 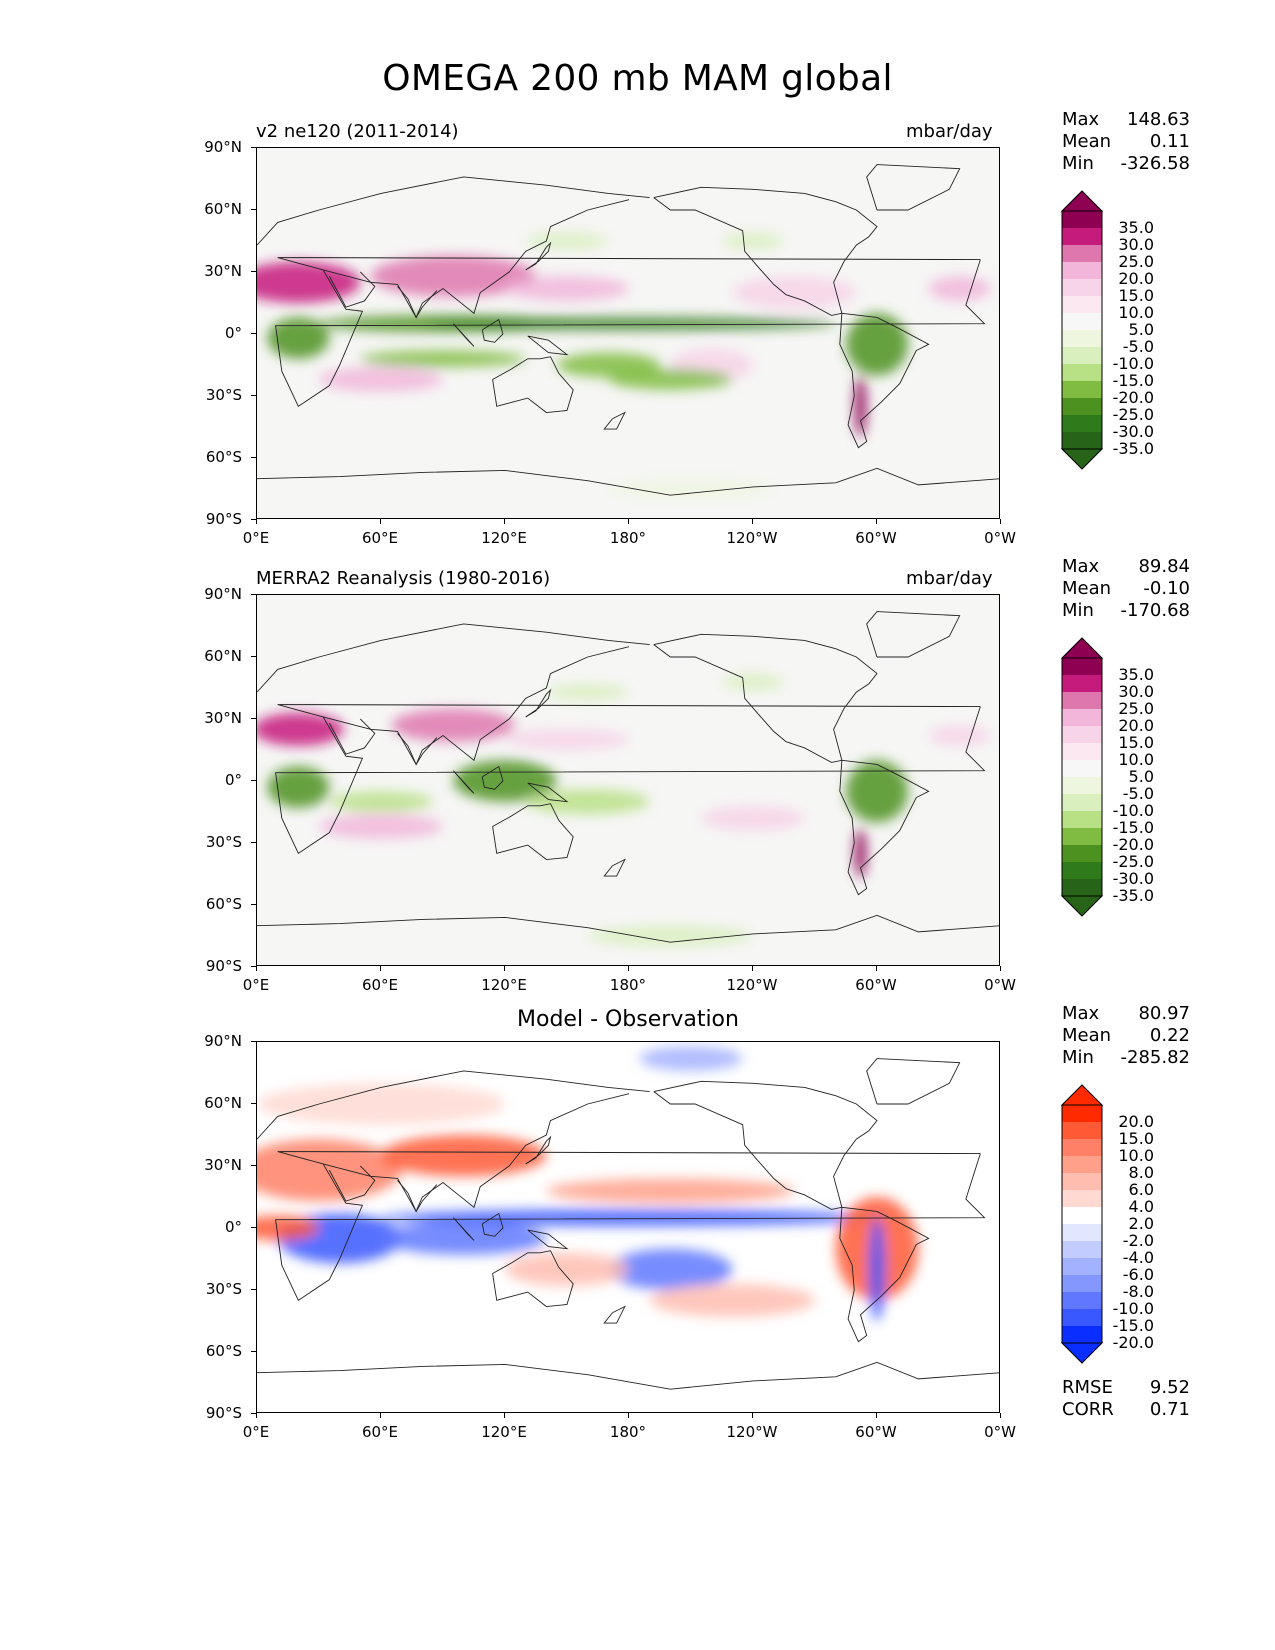 What do you see at coordinates (628, 1019) in the screenshot?
I see `panel-center-title: Model - Observation` at bounding box center [628, 1019].